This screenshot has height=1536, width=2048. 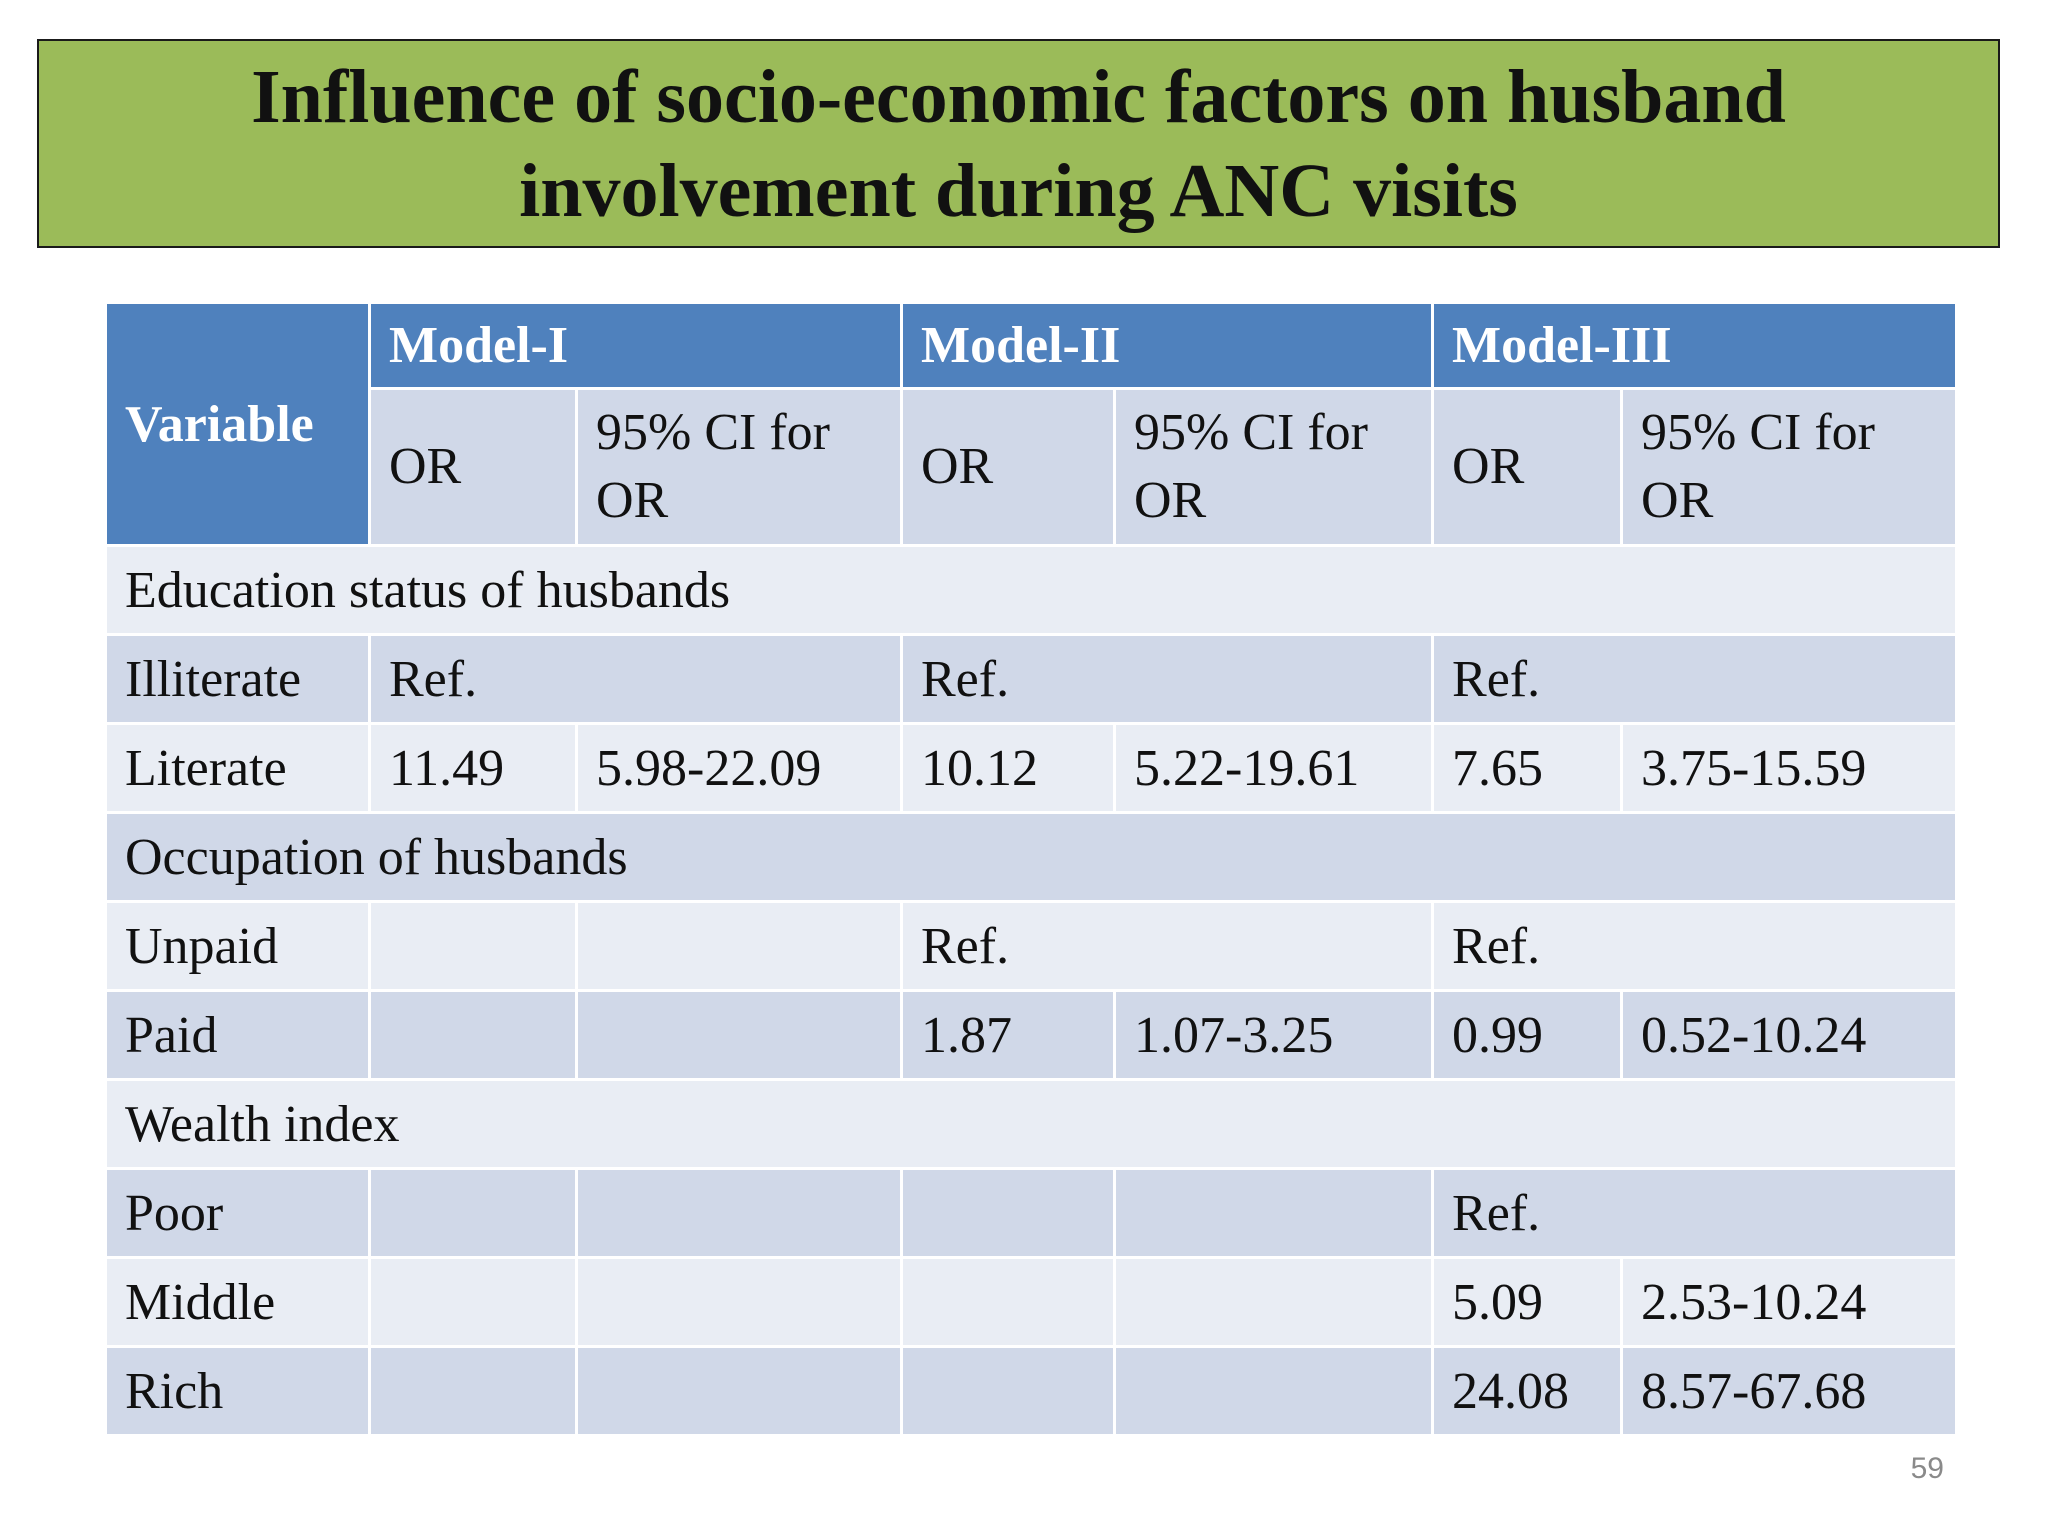 I want to click on table-row-rich: Rich 24.08 8.57-67.68, so click(x=1031, y=1391).